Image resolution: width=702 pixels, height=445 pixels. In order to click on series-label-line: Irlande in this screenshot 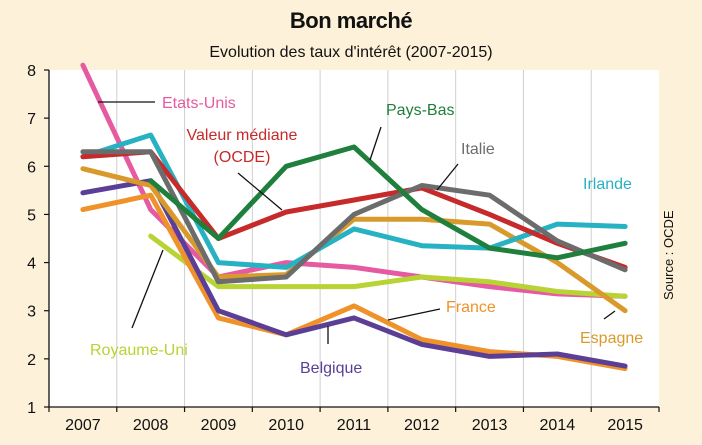, I will do `click(607, 184)`.